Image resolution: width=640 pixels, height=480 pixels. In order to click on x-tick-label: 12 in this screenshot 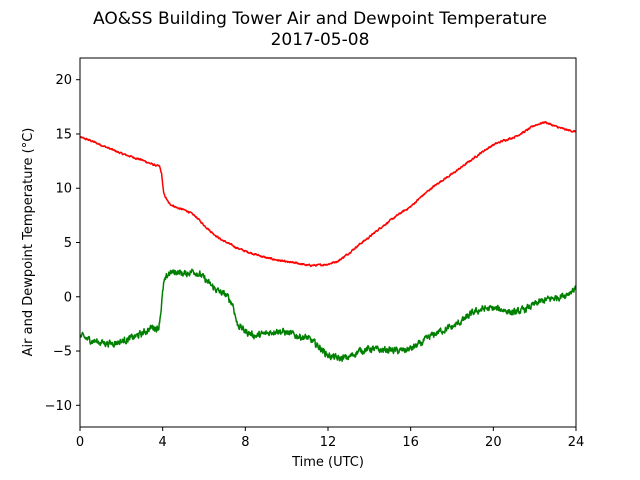, I will do `click(328, 442)`.